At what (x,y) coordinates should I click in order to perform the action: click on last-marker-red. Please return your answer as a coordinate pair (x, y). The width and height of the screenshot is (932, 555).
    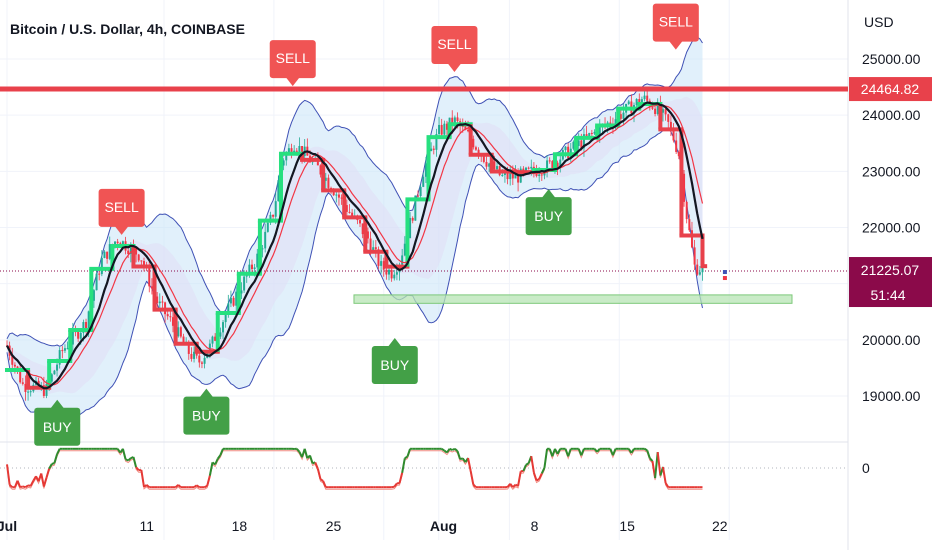
    Looking at the image, I should click on (725, 278).